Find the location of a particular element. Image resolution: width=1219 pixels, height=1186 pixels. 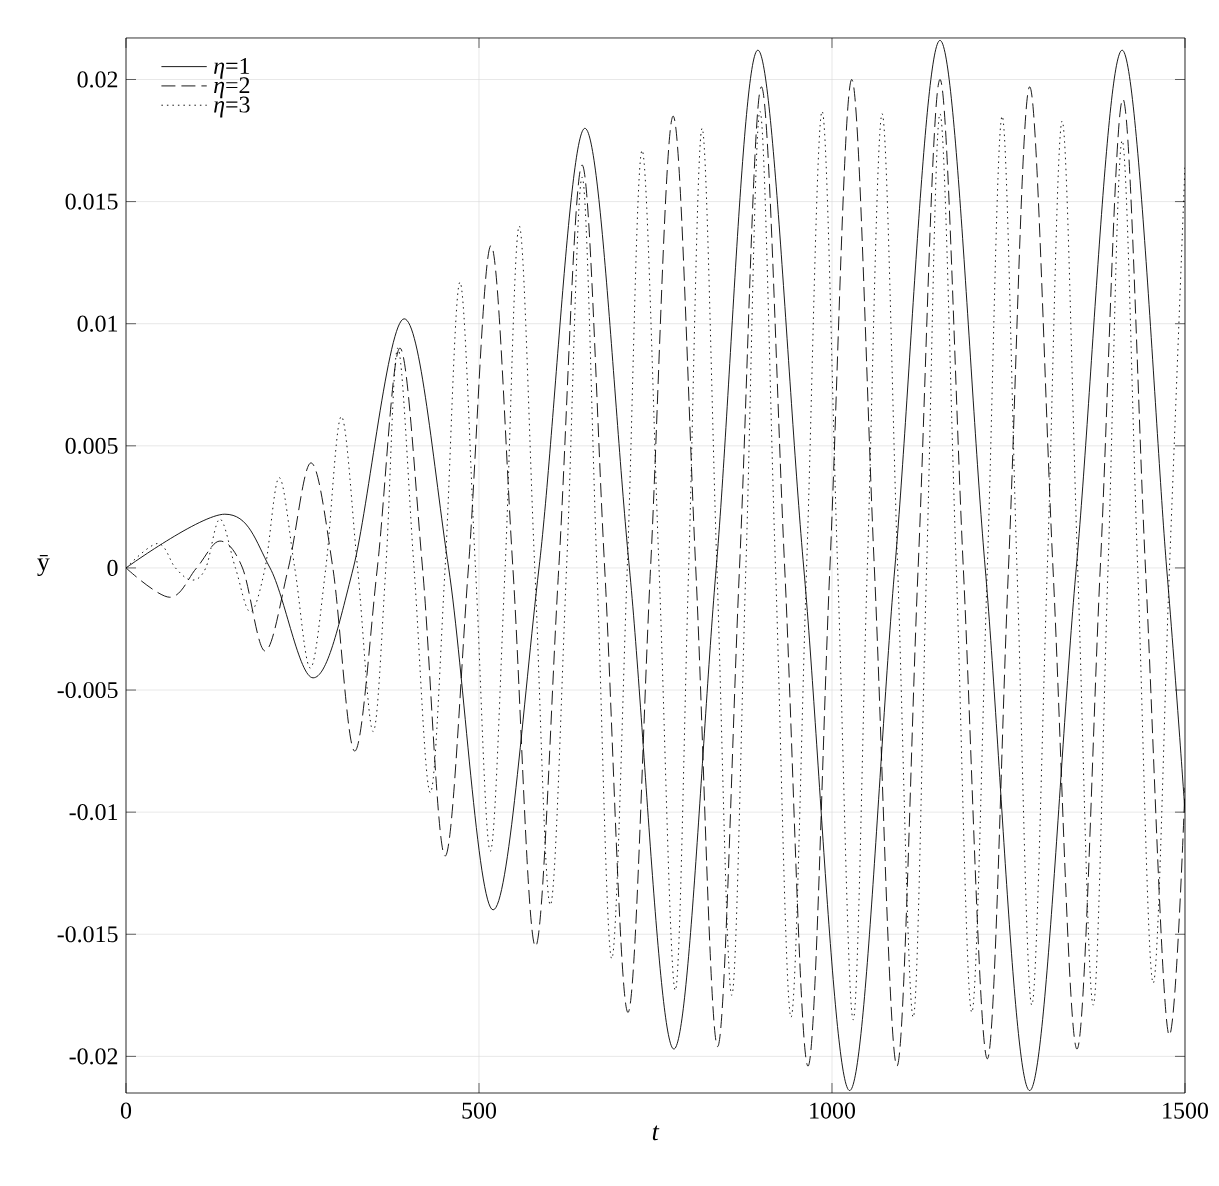

y-tick-label: 0.005 is located at coordinates (91, 445).